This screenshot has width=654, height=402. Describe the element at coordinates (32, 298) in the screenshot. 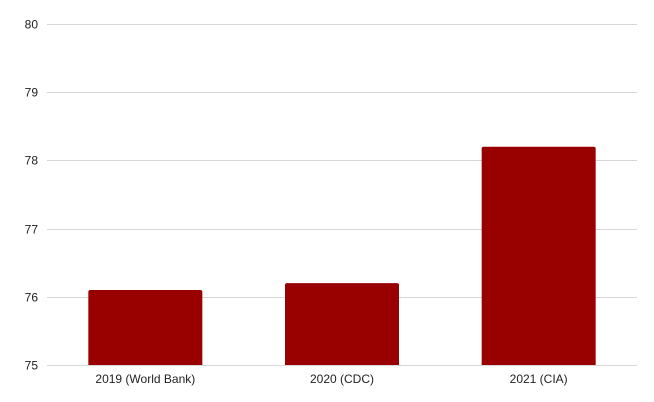

I see `y-tick-label: 76` at that location.